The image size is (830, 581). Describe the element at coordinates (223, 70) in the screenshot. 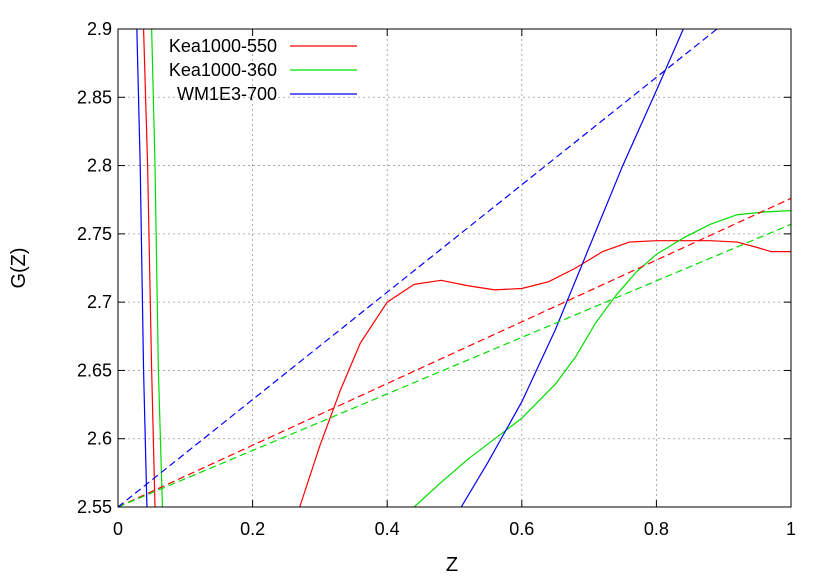

I see `legend-label: Kea1000-360` at that location.